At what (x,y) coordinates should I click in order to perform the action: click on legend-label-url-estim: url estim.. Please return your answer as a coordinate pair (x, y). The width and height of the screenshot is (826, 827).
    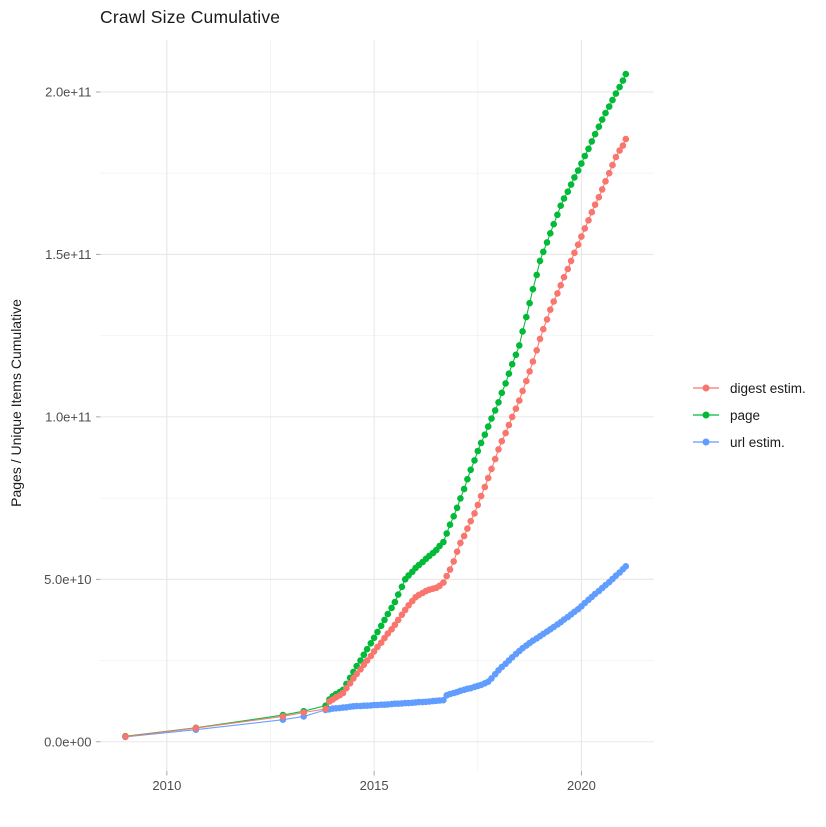
    Looking at the image, I should click on (757, 442).